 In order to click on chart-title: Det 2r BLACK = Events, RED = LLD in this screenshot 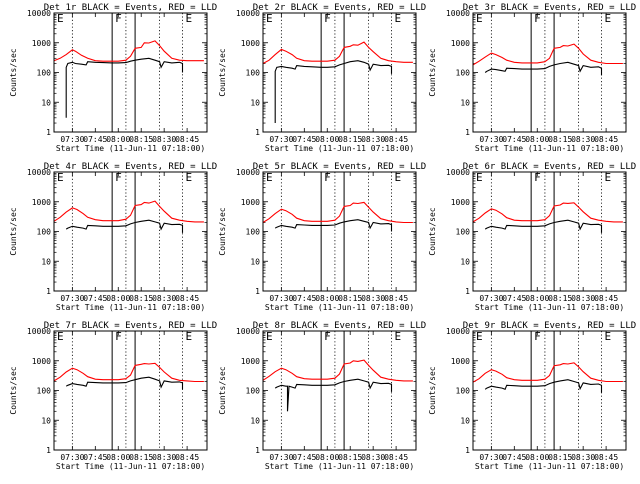, I will do `click(339, 8)`.